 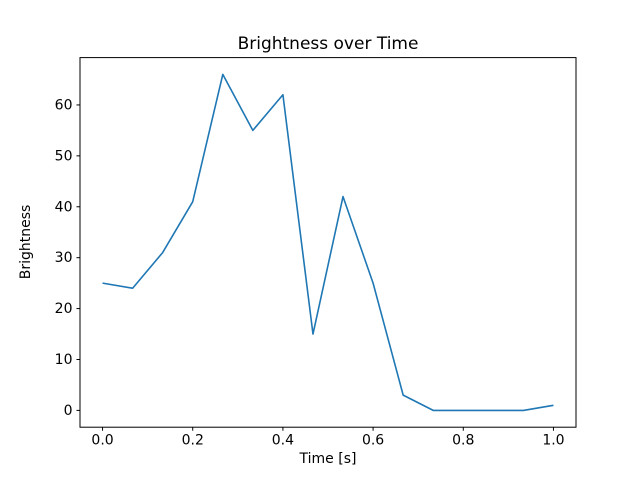 What do you see at coordinates (553, 441) in the screenshot?
I see `x-tick-label: 1.0` at bounding box center [553, 441].